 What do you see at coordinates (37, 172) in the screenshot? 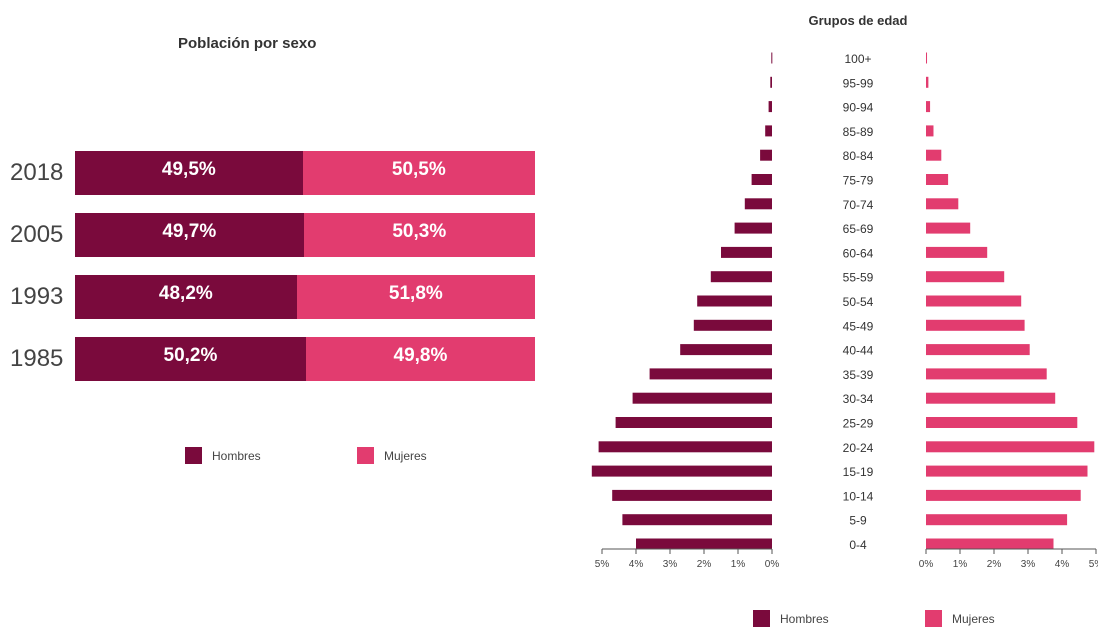
I see `year-label: 2018` at bounding box center [37, 172].